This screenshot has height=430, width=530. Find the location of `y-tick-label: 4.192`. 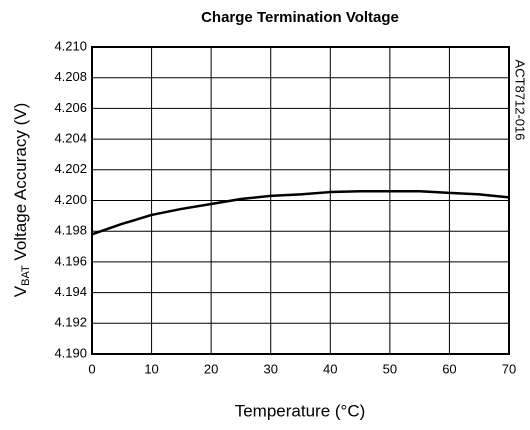

y-tick-label: 4.192 is located at coordinates (70, 322).